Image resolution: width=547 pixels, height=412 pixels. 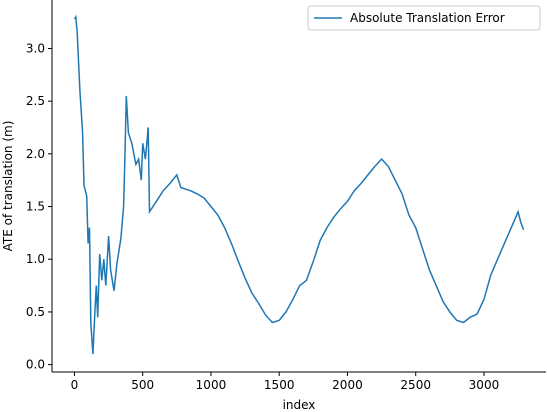 I want to click on y-tick-label: 2.0, so click(x=35, y=154).